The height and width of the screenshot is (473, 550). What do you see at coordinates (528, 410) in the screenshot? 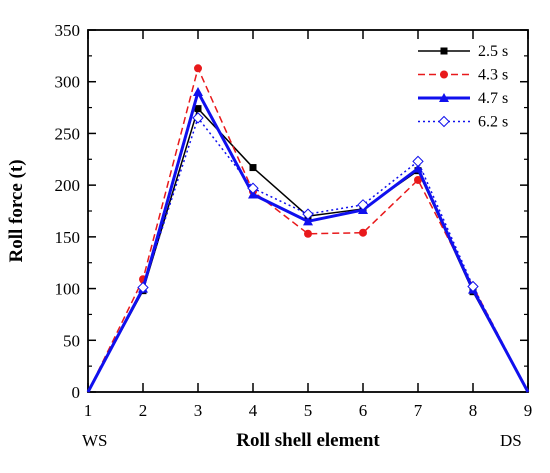
I see `x-tick-label: 9` at bounding box center [528, 410].